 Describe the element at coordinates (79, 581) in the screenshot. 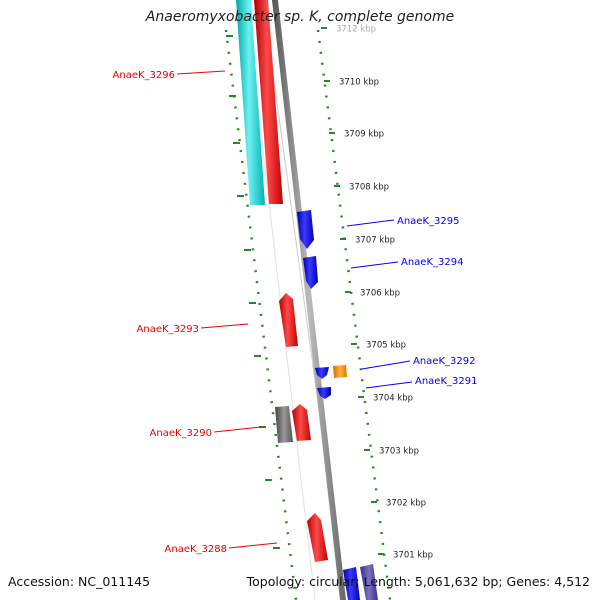

I see `accession-text: Accession: NC_011145` at that location.